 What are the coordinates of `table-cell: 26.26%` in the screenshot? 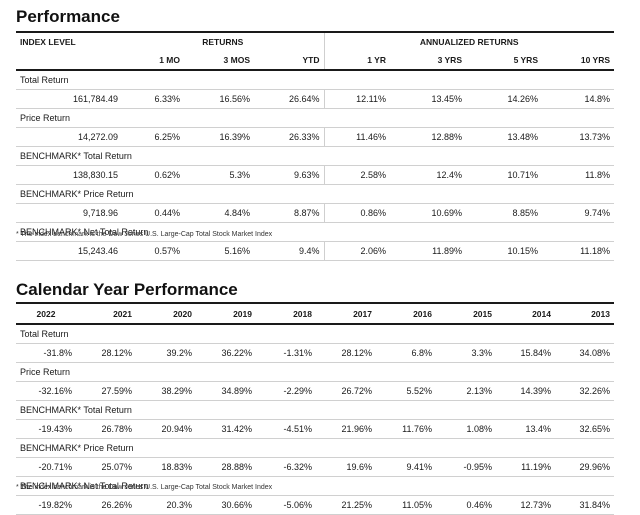 It's located at (106, 505).